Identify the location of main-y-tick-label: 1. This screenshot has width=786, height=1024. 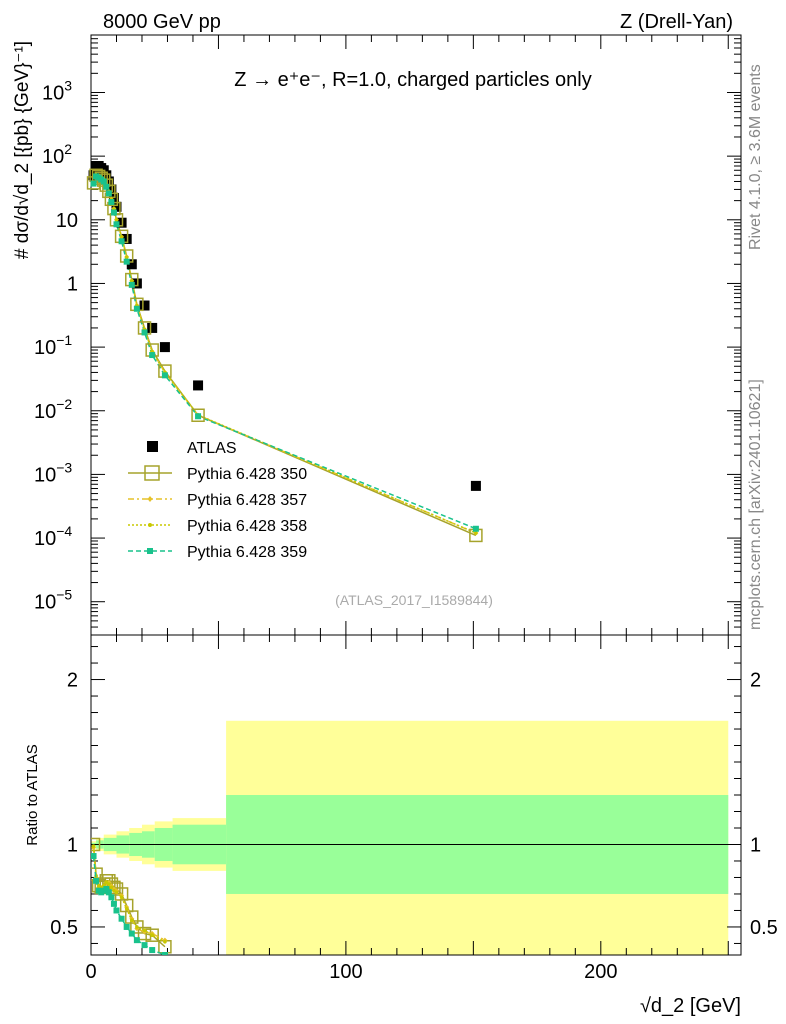
(72, 284).